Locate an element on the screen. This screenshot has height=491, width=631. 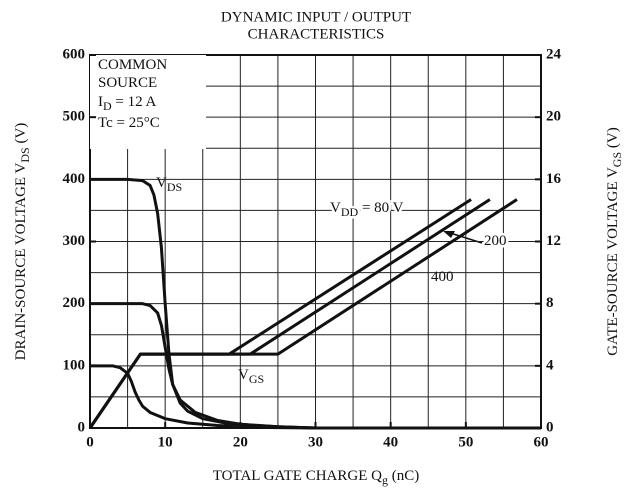
annotation-main: COMMON is located at coordinates (132, 65).